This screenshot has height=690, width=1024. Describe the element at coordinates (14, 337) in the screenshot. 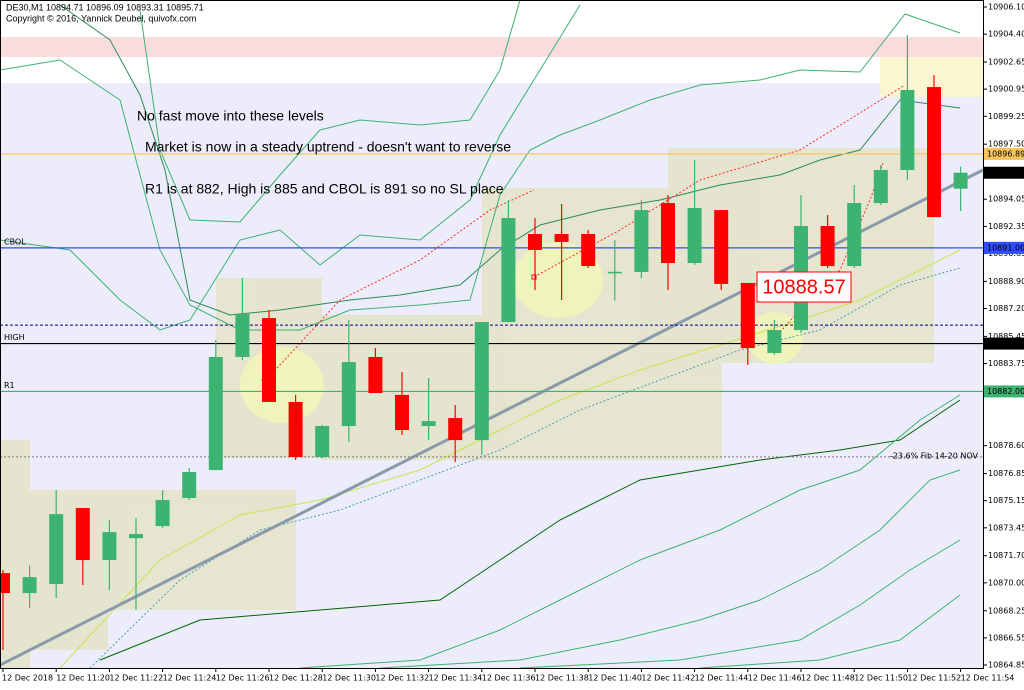

I see `level-label: HIGH` at that location.